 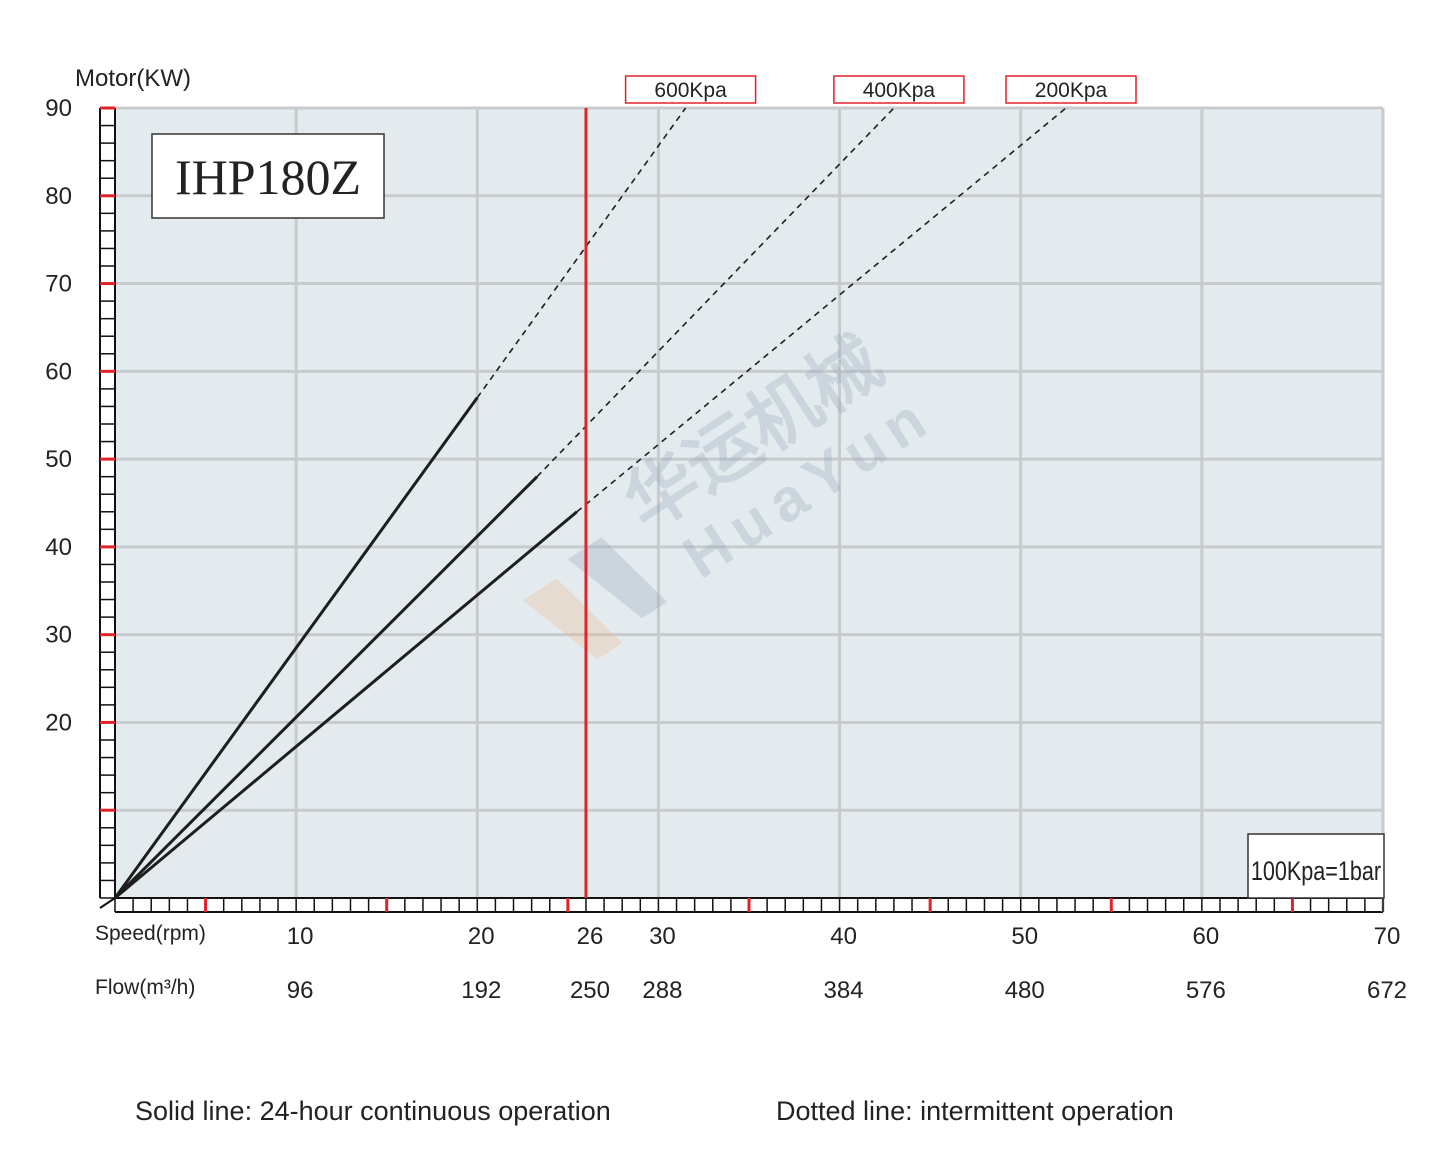 What do you see at coordinates (1316, 872) in the screenshot?
I see `unit-note: 100Kpa=1bar` at bounding box center [1316, 872].